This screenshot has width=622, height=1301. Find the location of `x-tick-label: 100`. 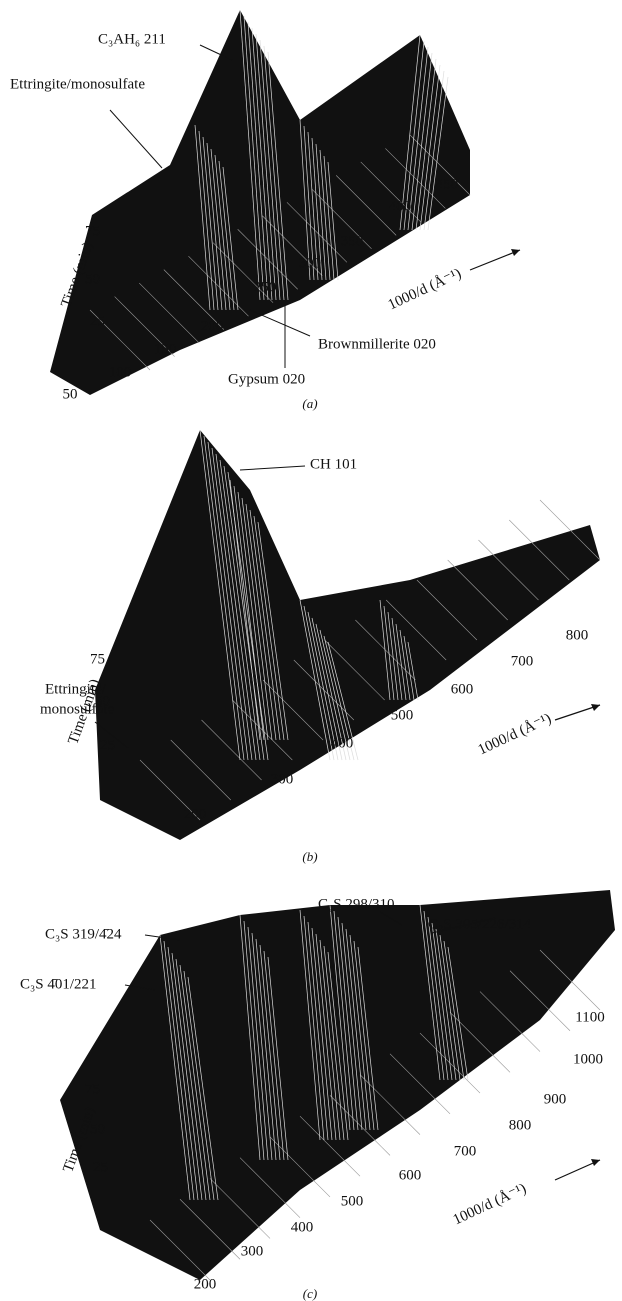

x-tick-label: 100 is located at coordinates (120, 372).